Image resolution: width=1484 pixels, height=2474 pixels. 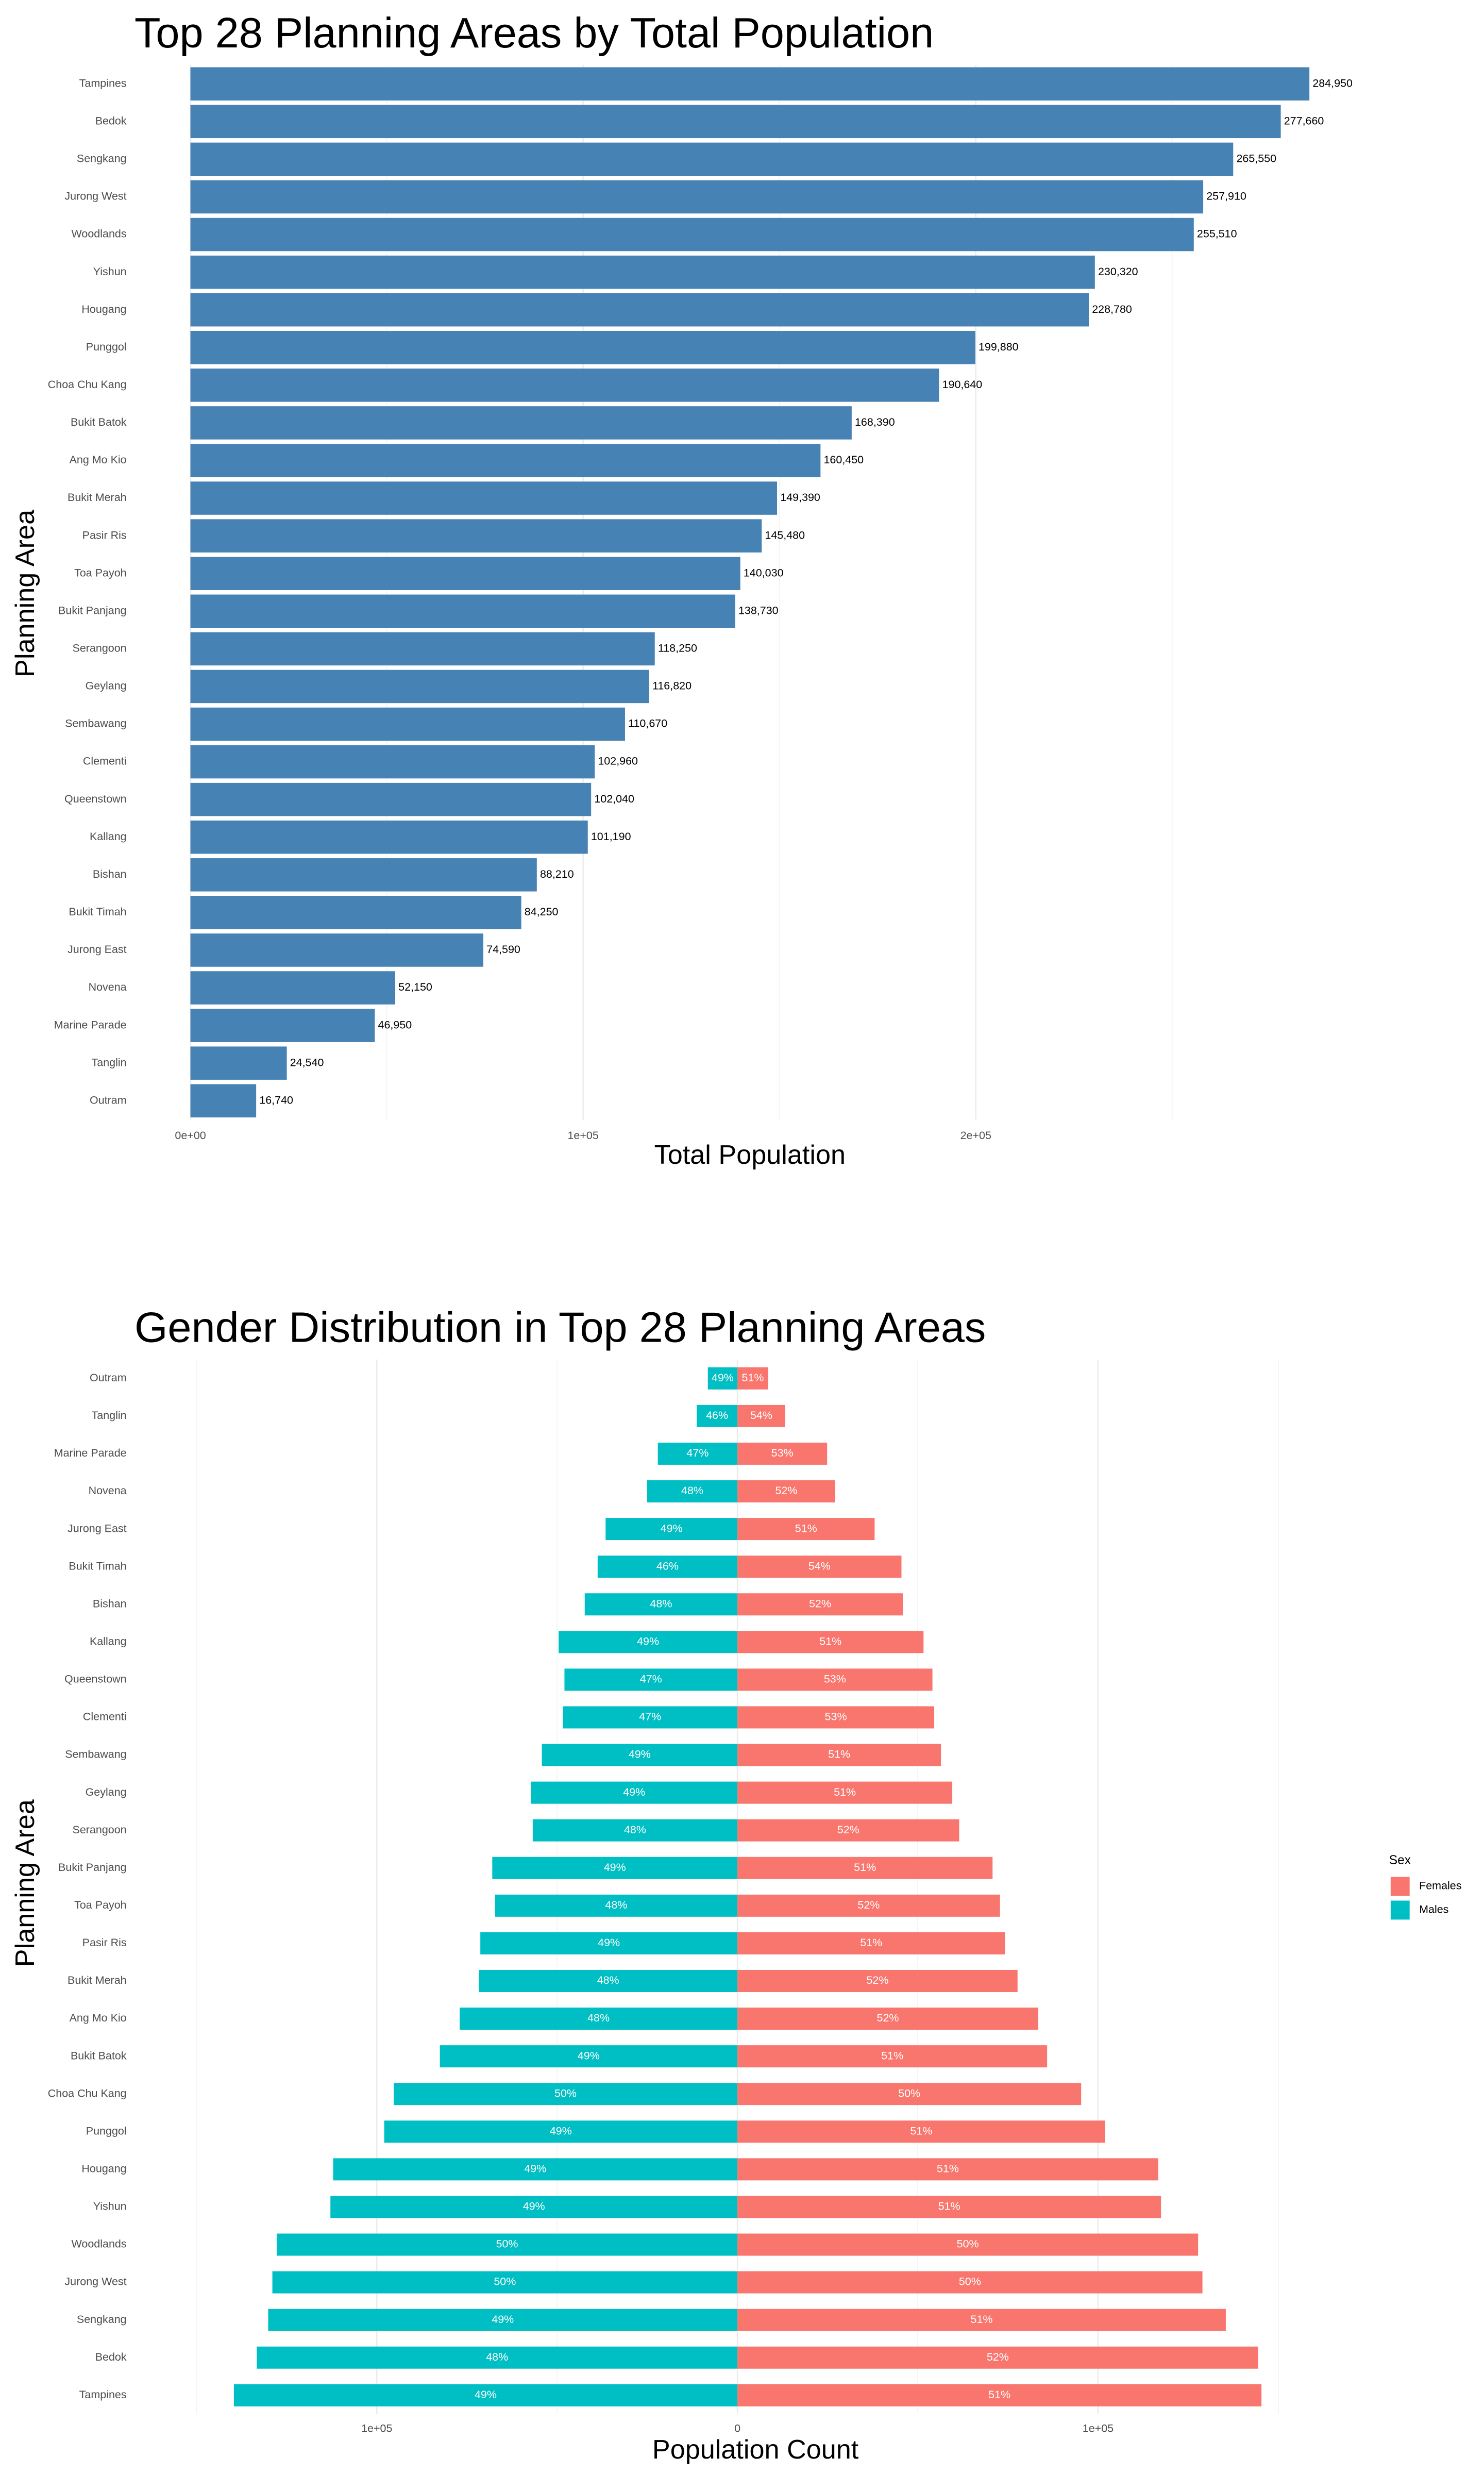 What do you see at coordinates (100, 648) in the screenshot?
I see `y-tick-label: Serangoon` at bounding box center [100, 648].